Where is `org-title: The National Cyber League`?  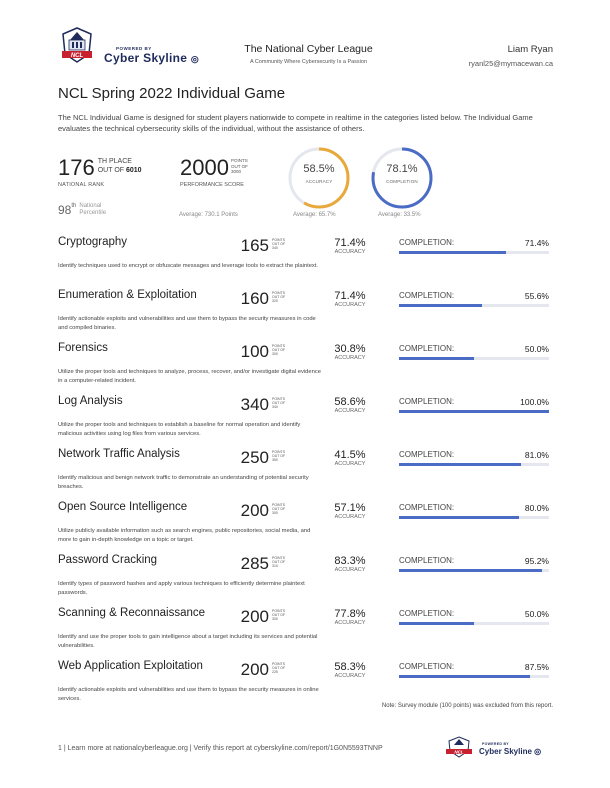
org-title: The National Cyber League is located at coordinates (308, 49).